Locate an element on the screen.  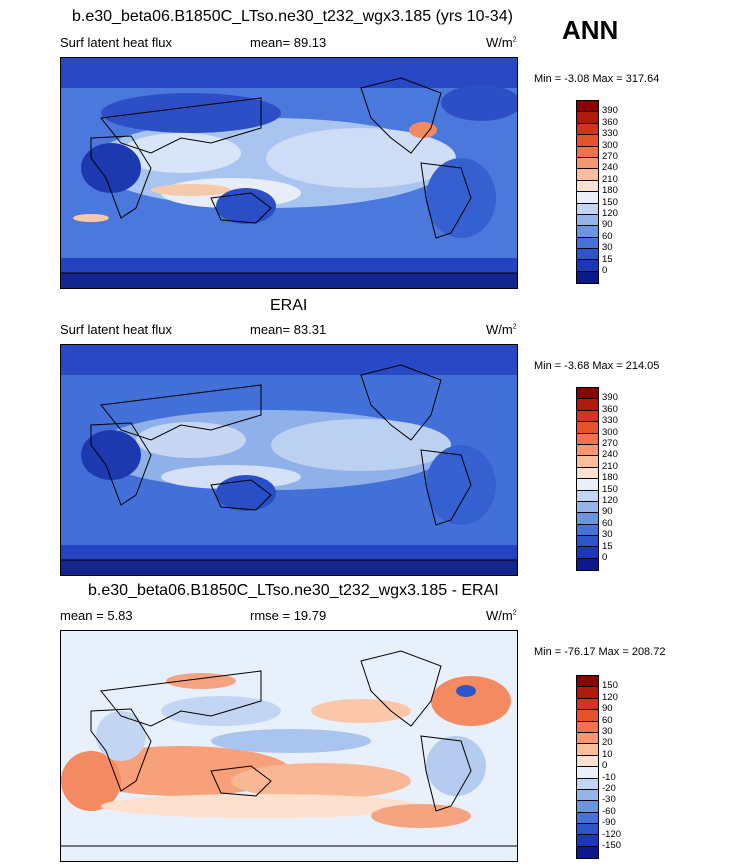
colorbar-label: 20 is located at coordinates (607, 743).